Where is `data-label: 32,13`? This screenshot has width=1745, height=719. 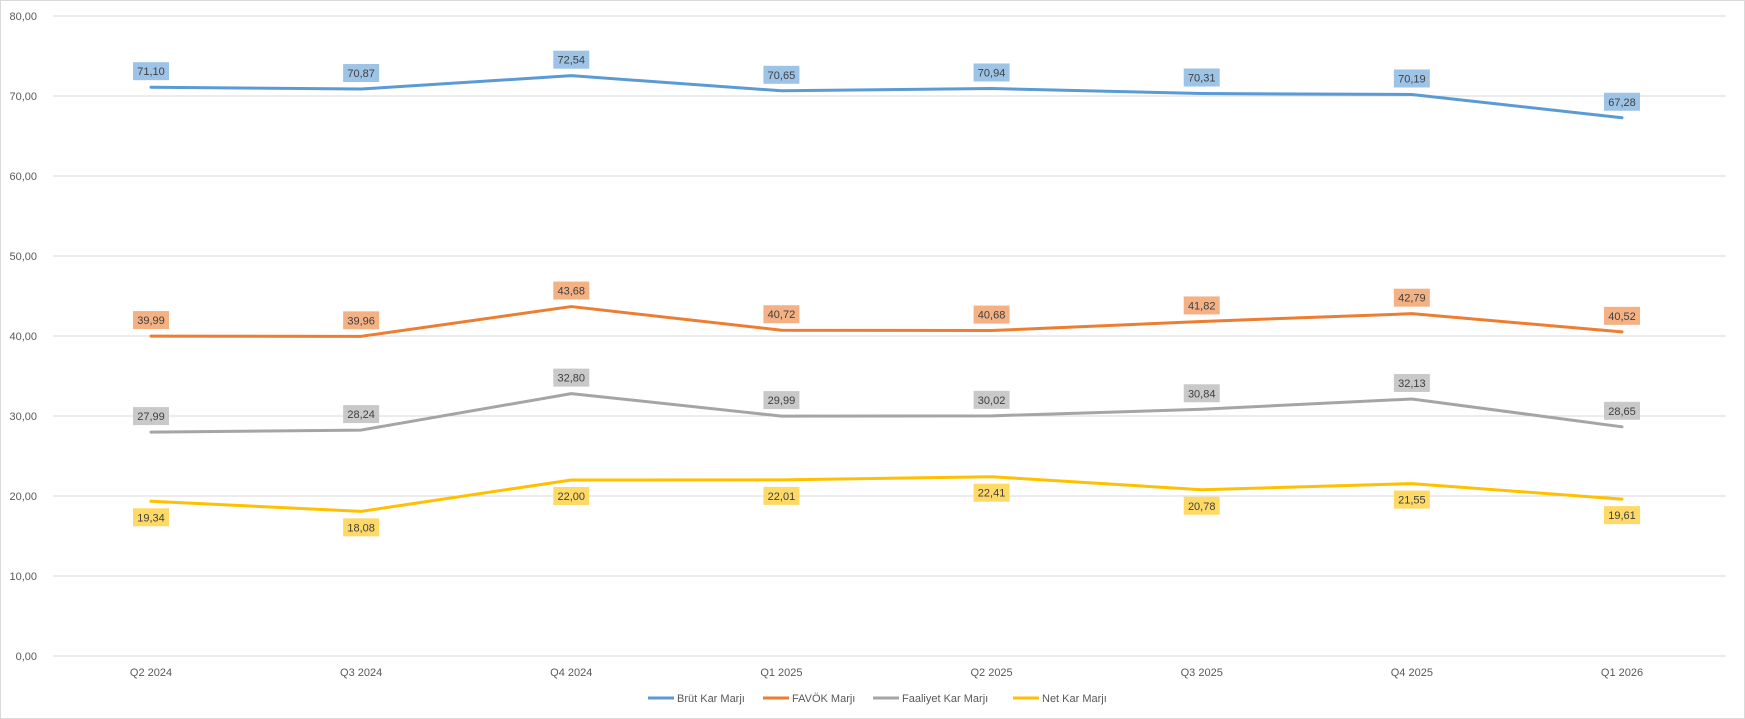 data-label: 32,13 is located at coordinates (1412, 384).